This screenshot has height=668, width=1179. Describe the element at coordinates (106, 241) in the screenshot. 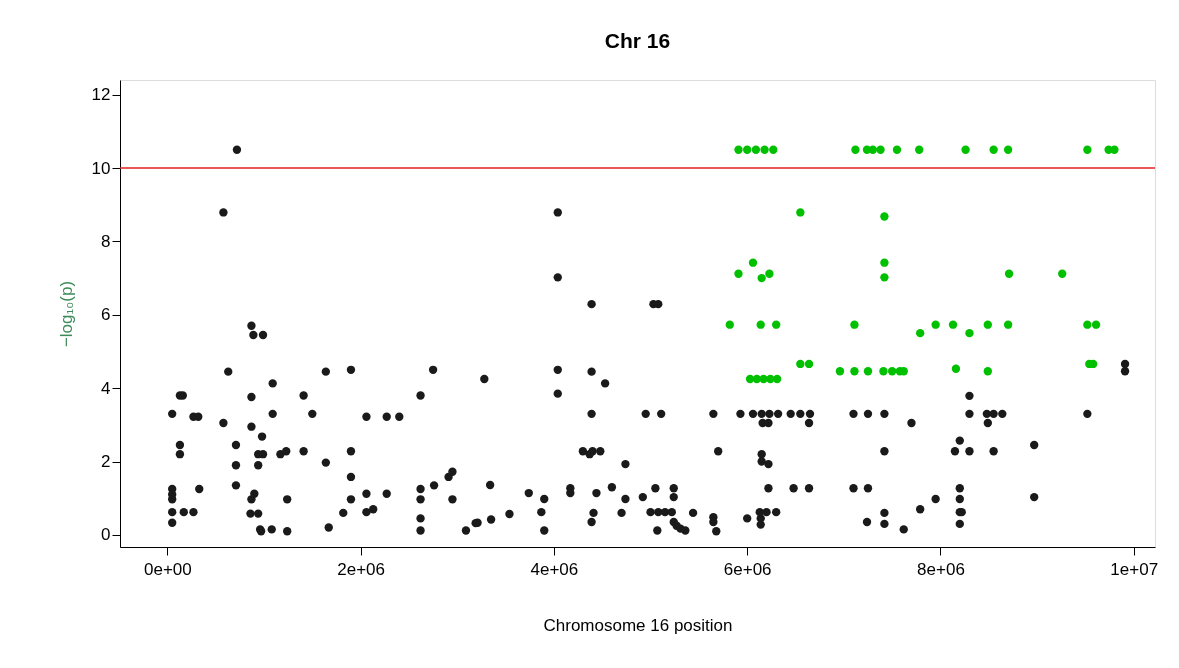

I see `y-tick-label: 8` at that location.